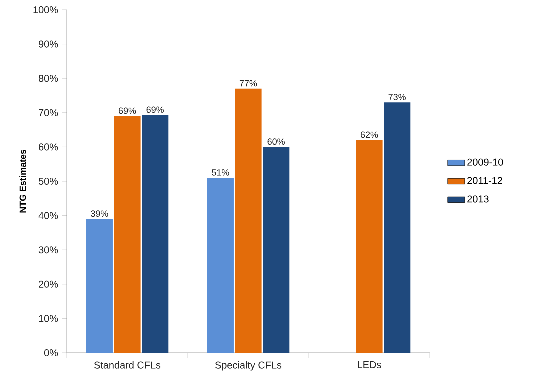 This screenshot has width=540, height=388. I want to click on data-label: 60%, so click(276, 142).